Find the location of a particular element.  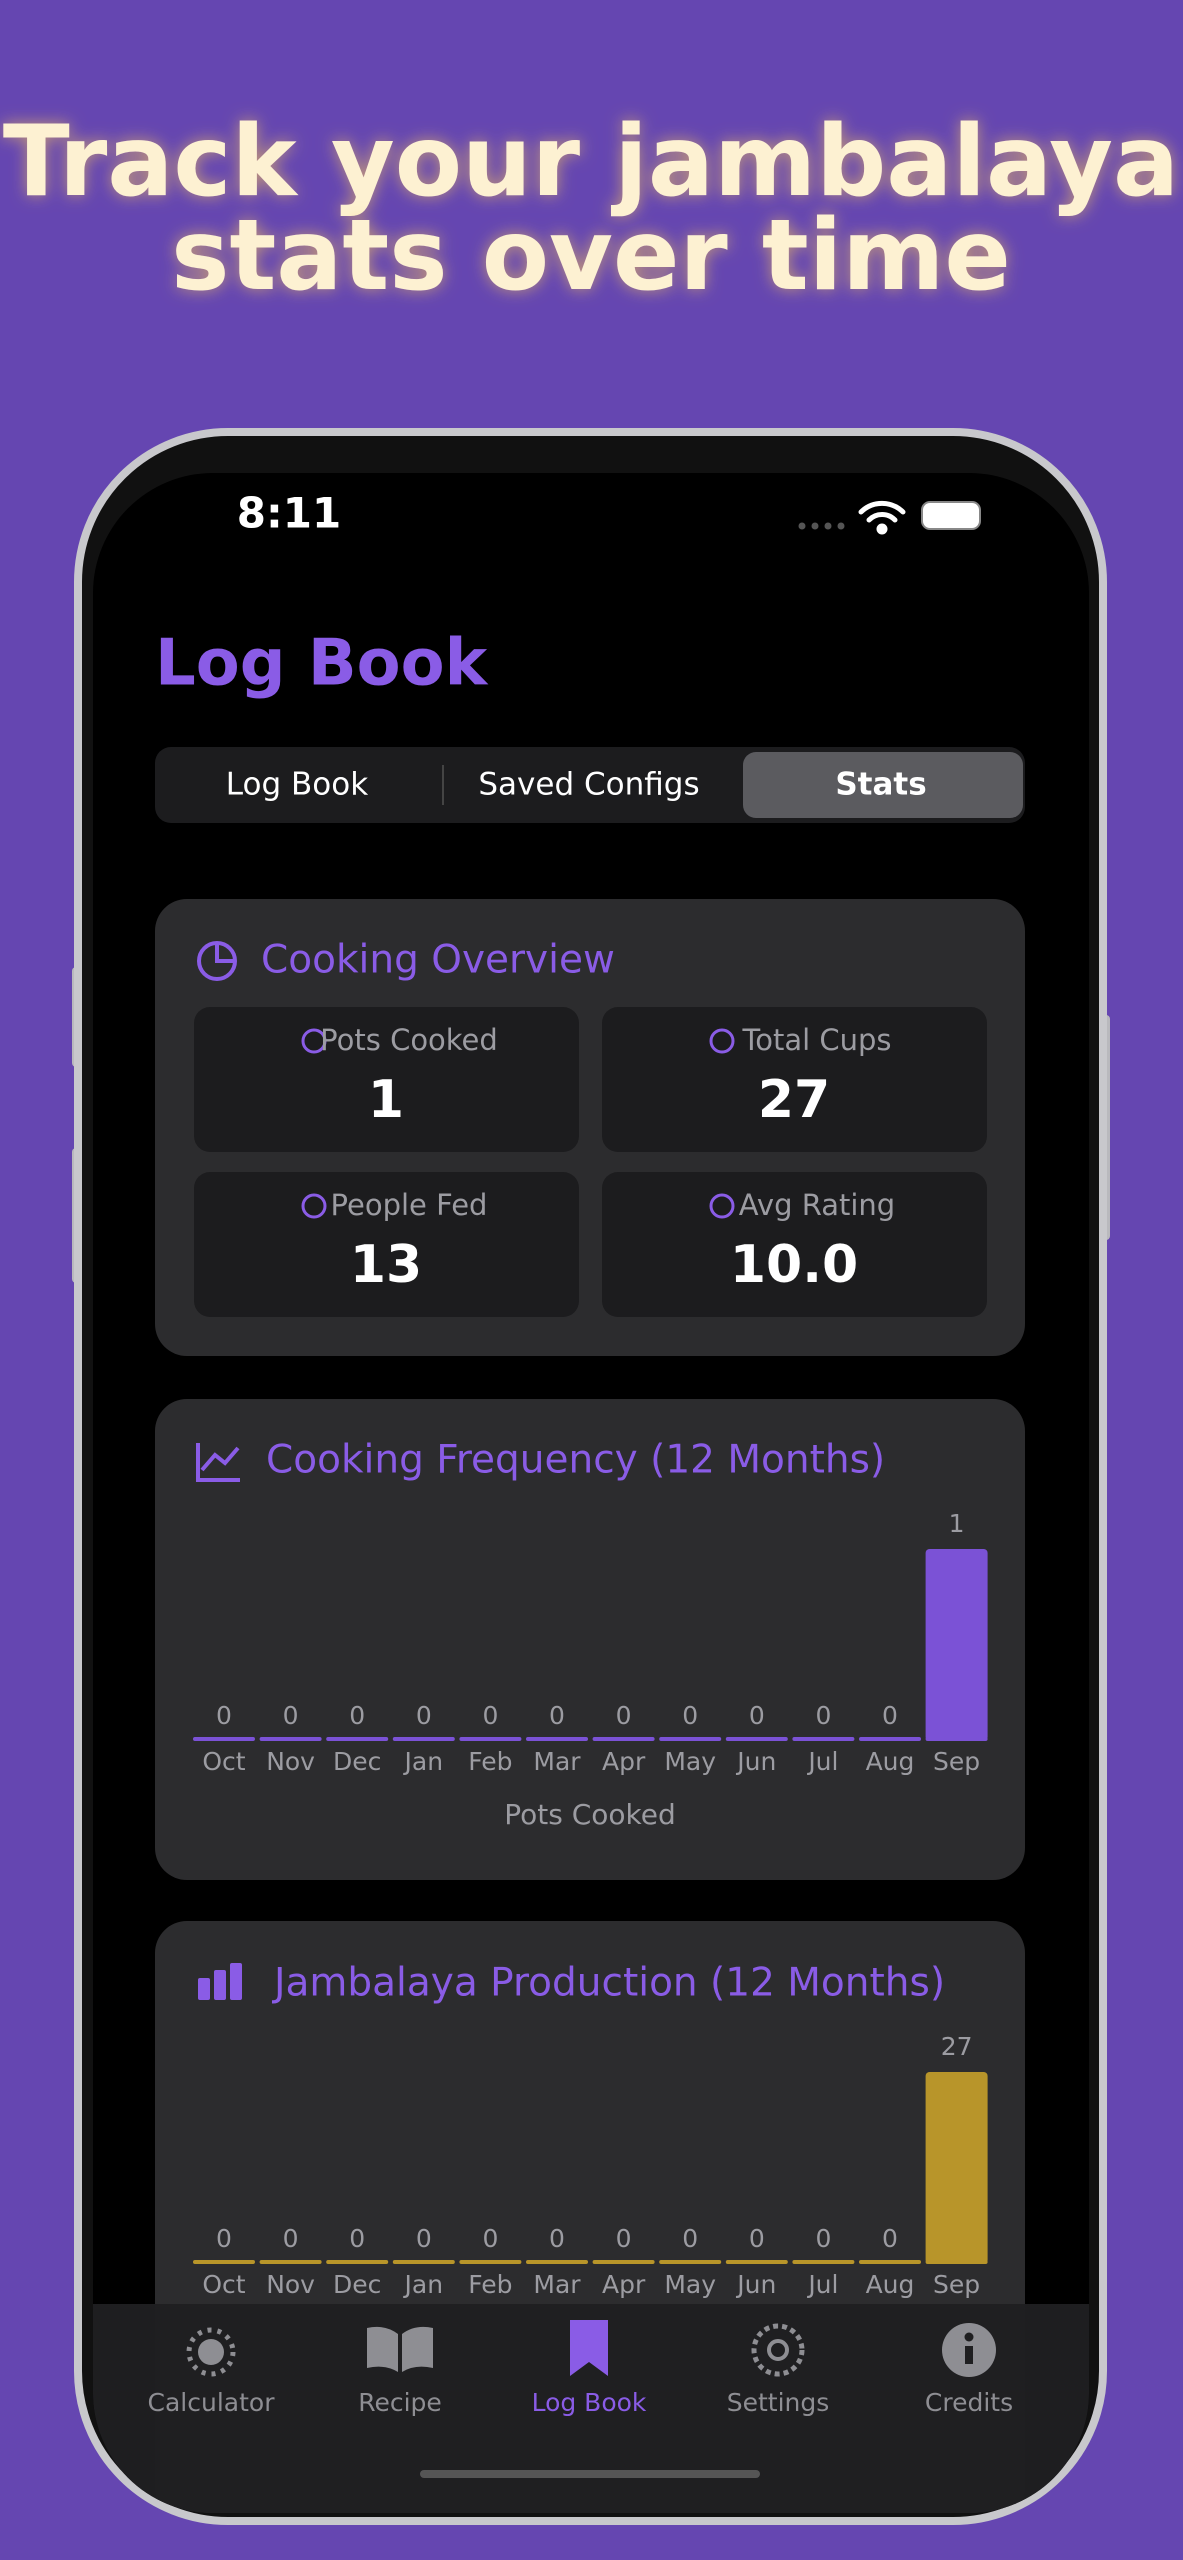

tab-label: Credits is located at coordinates (969, 2402).